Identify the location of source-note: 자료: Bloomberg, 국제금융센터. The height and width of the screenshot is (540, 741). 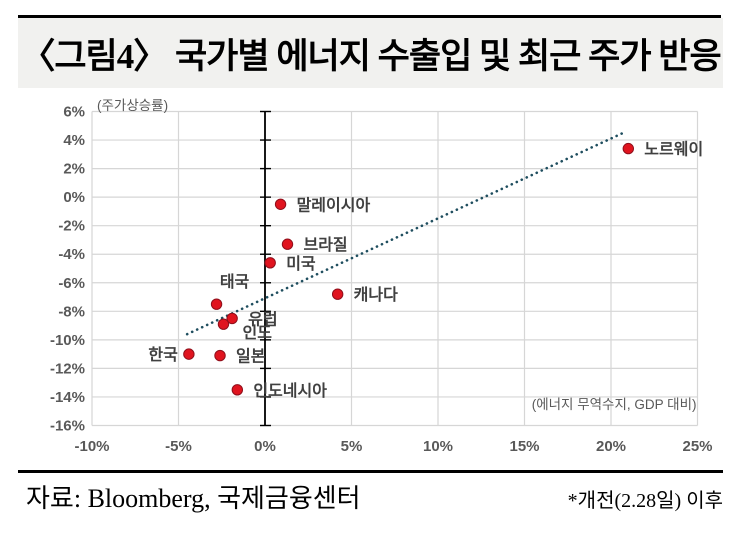
(193, 498).